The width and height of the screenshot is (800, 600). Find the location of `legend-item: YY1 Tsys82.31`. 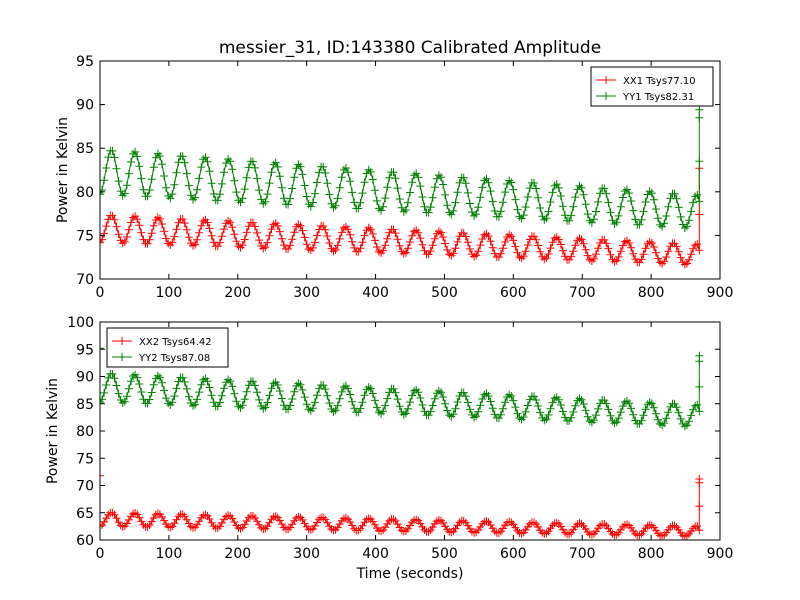

legend-item: YY1 Tsys82.31 is located at coordinates (645, 97).